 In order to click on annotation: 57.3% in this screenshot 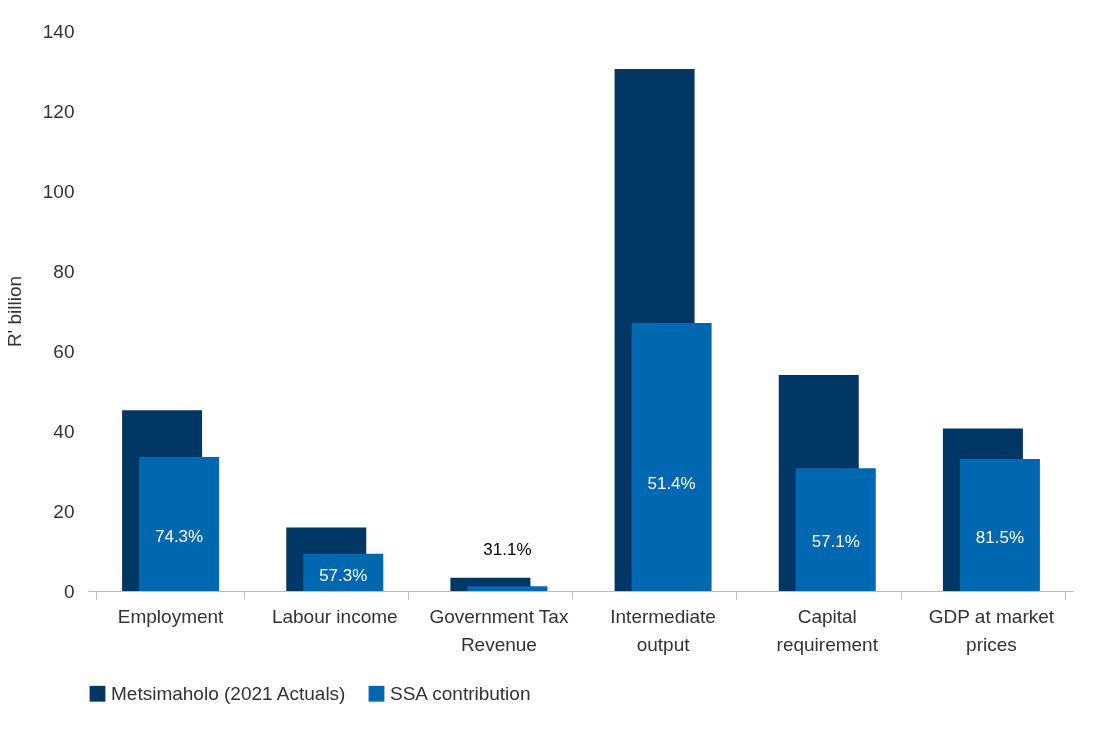, I will do `click(343, 576)`.